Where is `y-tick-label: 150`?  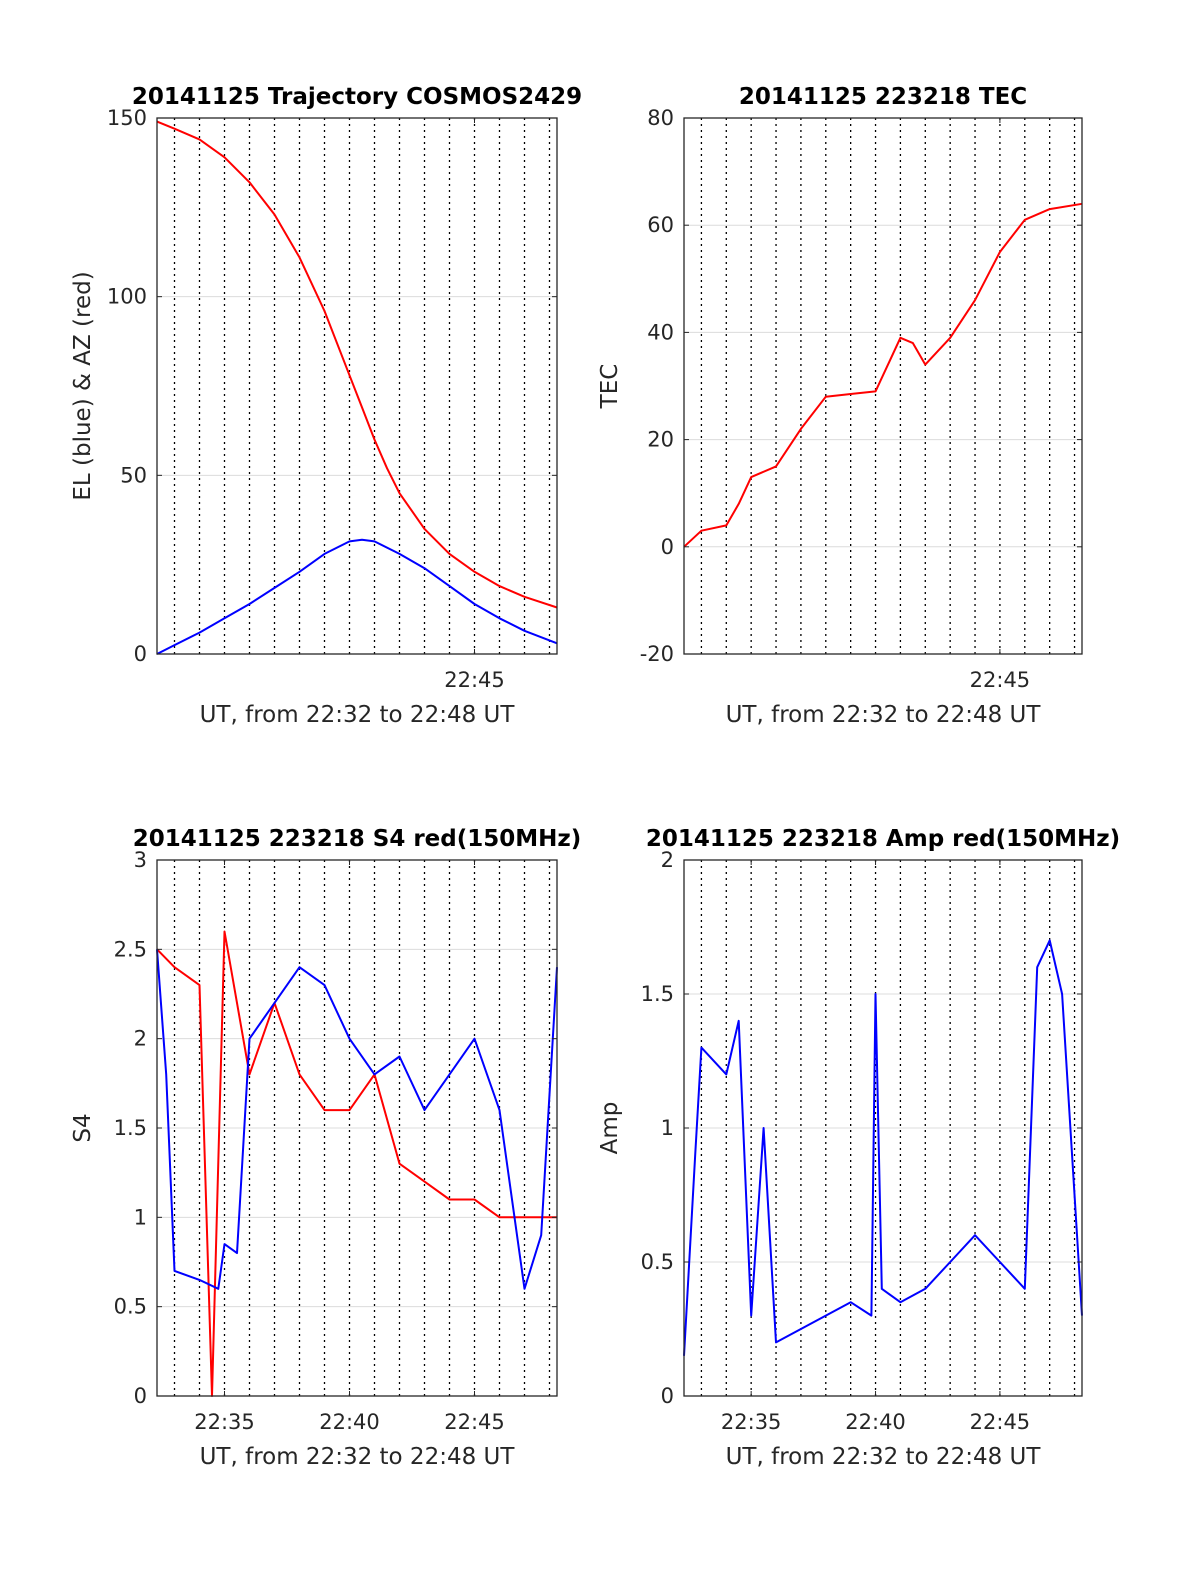
y-tick-label: 150 is located at coordinates (127, 118).